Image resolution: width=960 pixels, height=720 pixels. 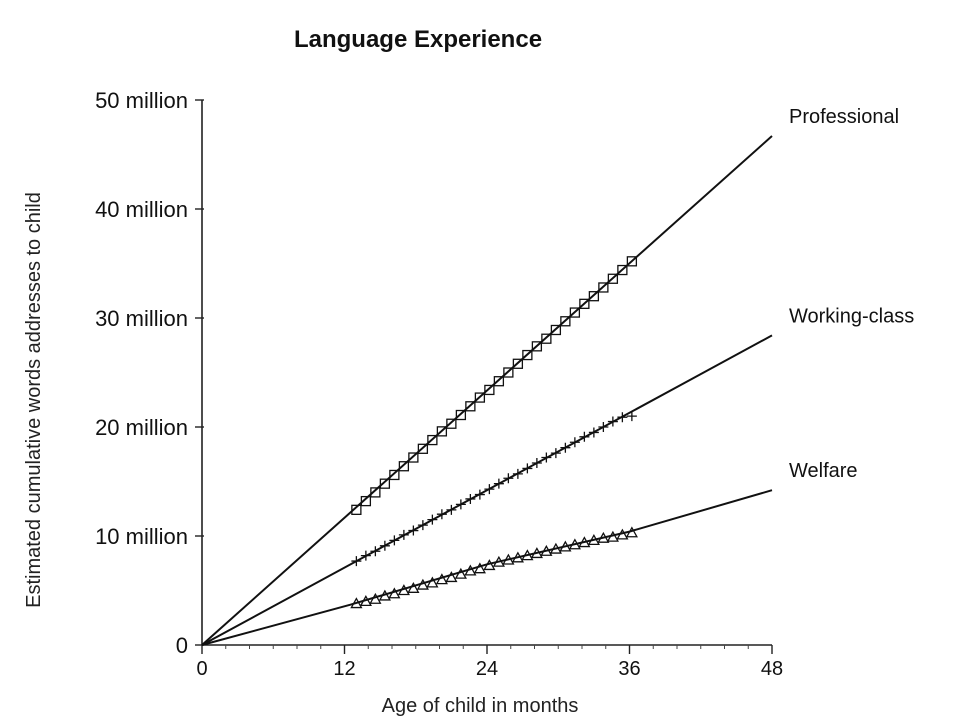 What do you see at coordinates (851, 294) in the screenshot?
I see `series-labels: Professional Working-class Welfare` at bounding box center [851, 294].